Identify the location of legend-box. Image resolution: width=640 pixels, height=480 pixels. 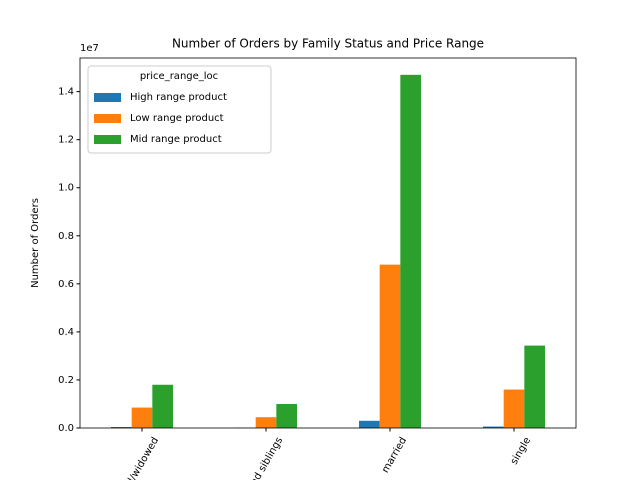
(179, 109).